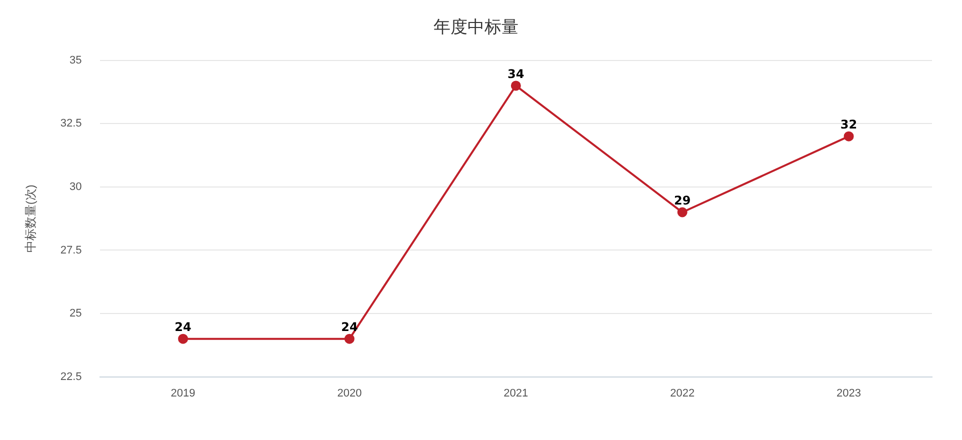 This screenshot has width=962, height=440. Describe the element at coordinates (31, 218) in the screenshot. I see `y-axis-title: 中标数量(次)` at that location.